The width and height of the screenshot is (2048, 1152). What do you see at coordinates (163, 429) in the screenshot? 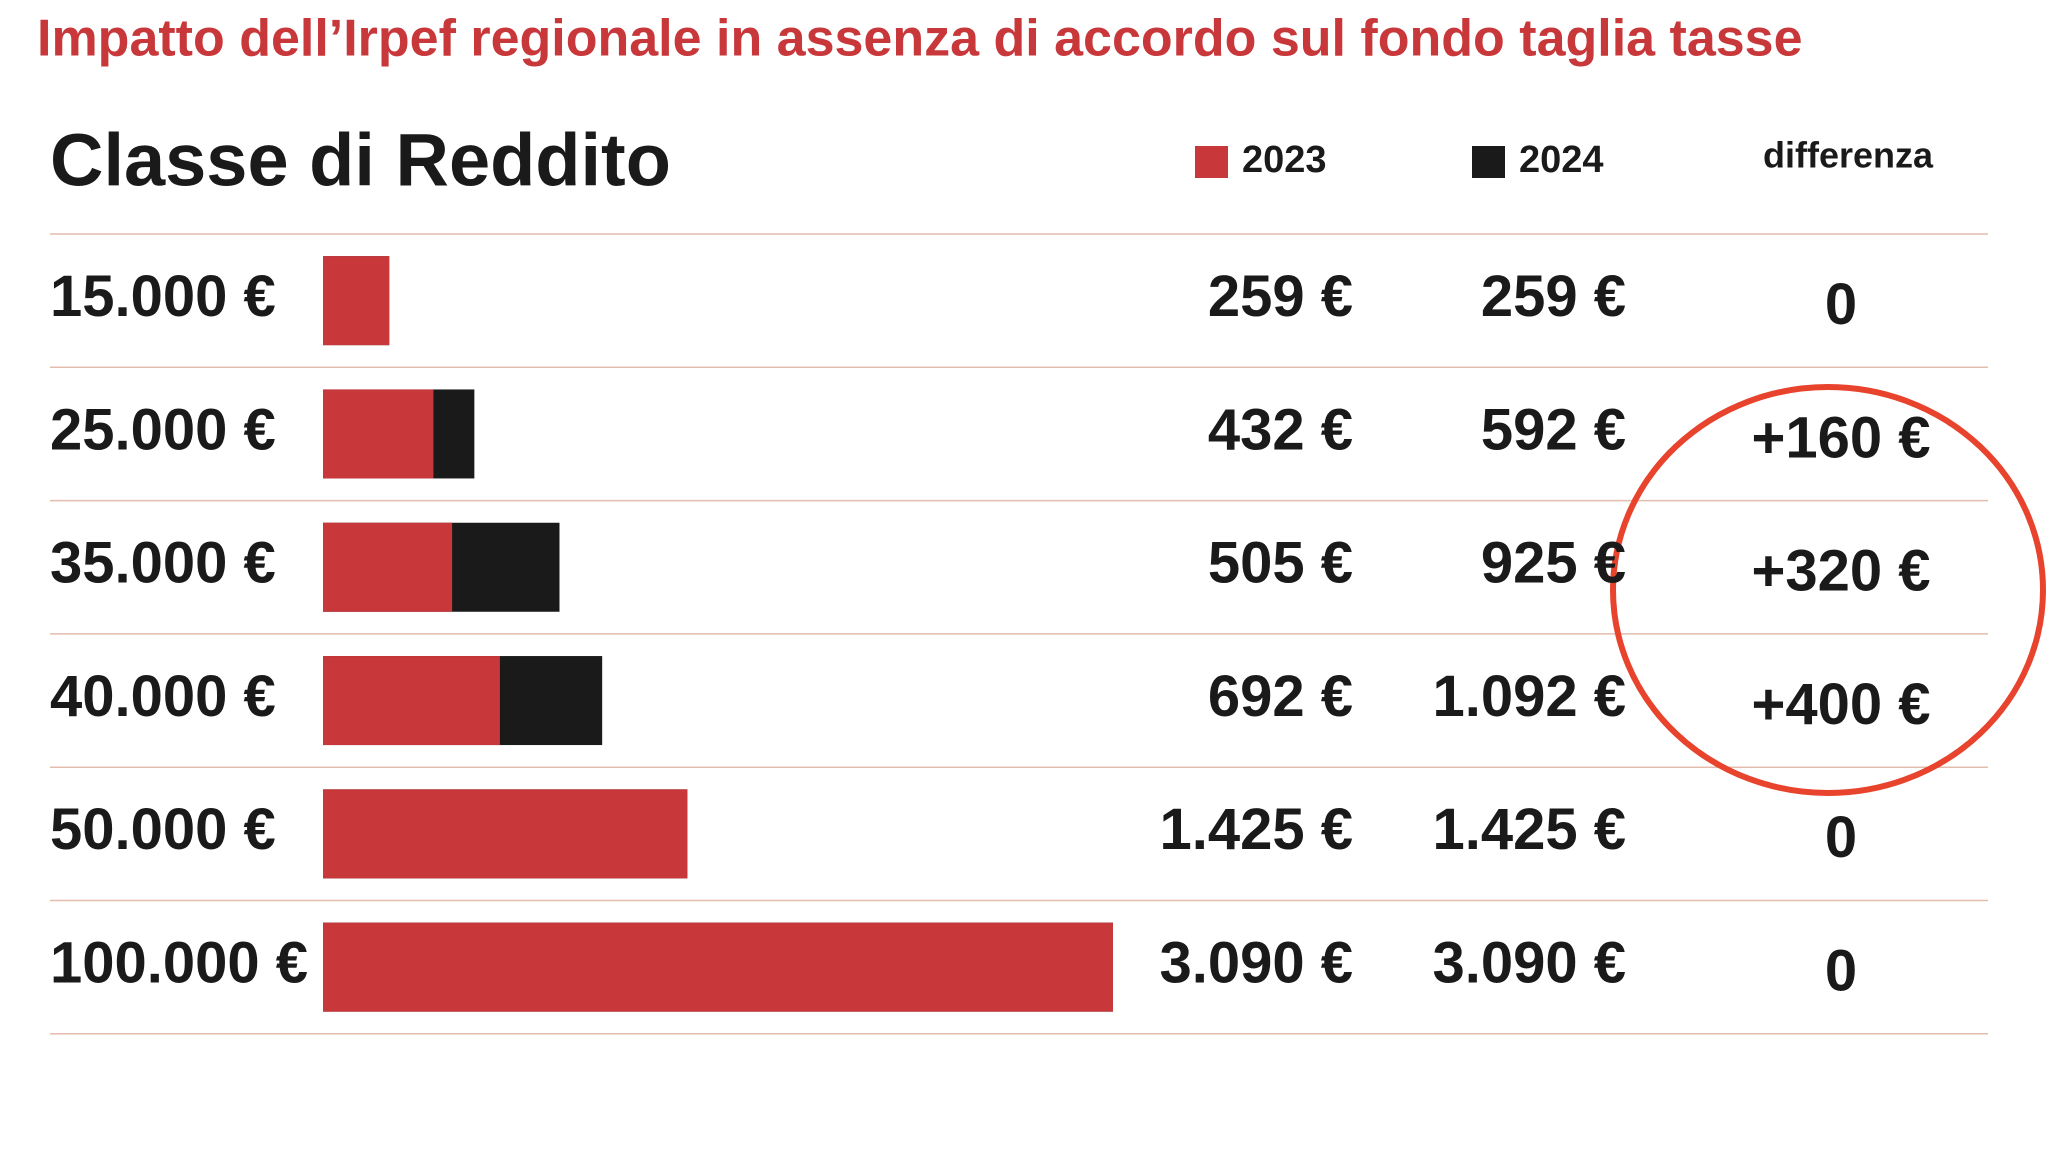
I see `category-label: 25.000 €` at bounding box center [163, 429].